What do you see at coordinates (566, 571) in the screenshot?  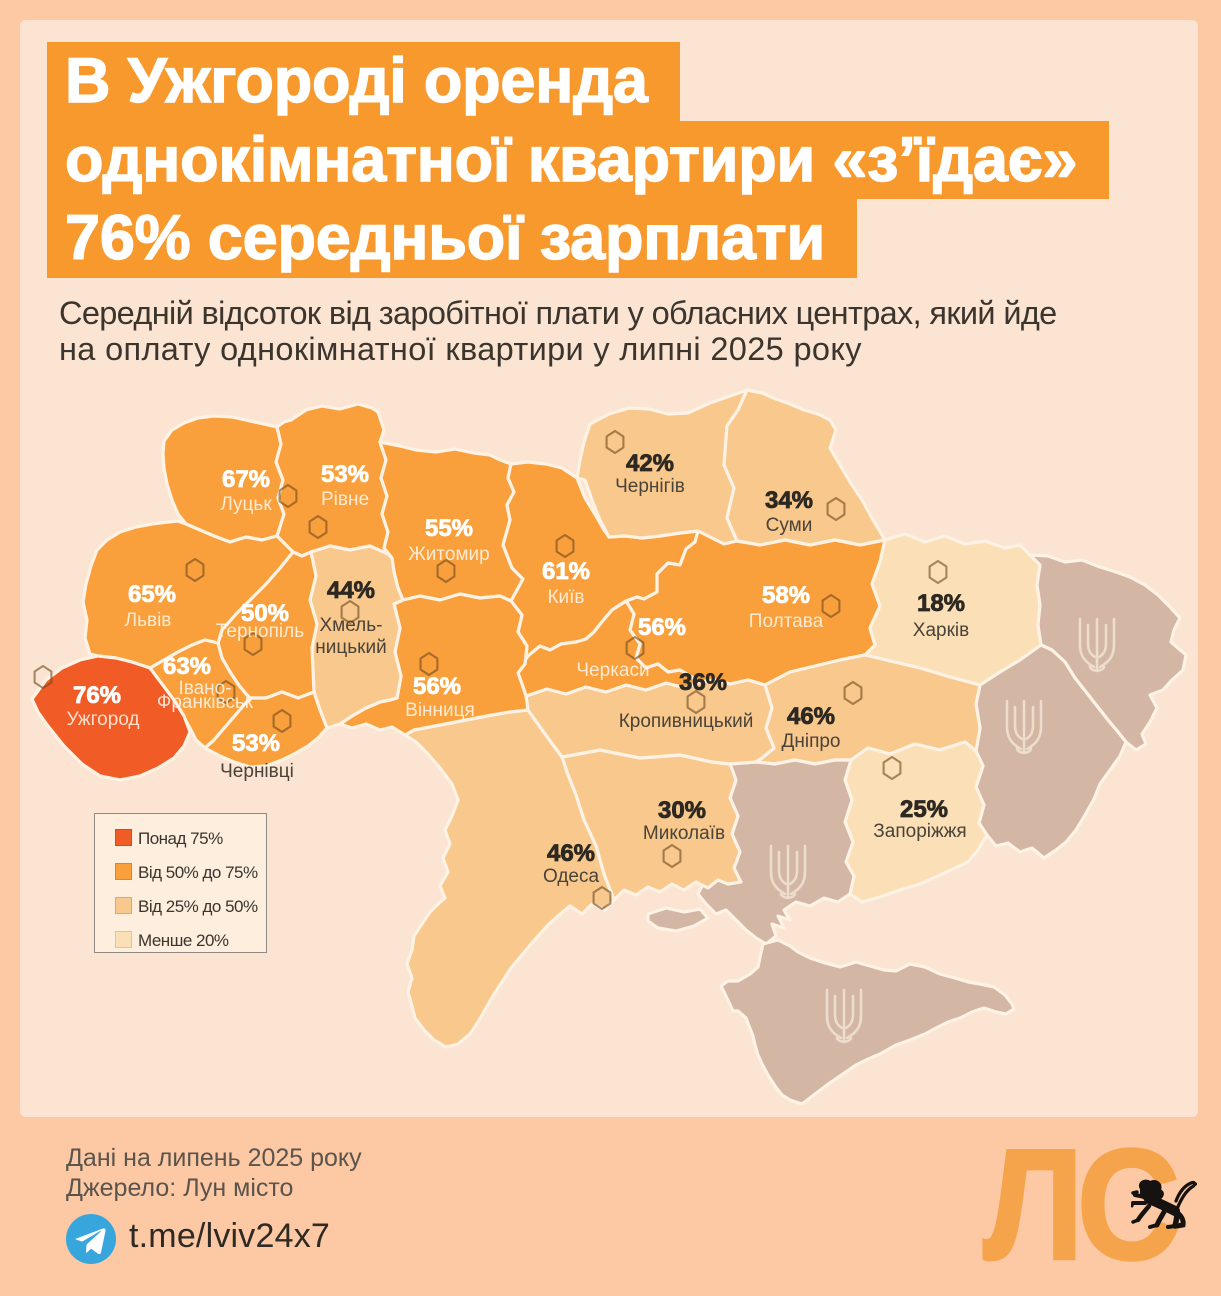 I see `svg-text: 61%` at bounding box center [566, 571].